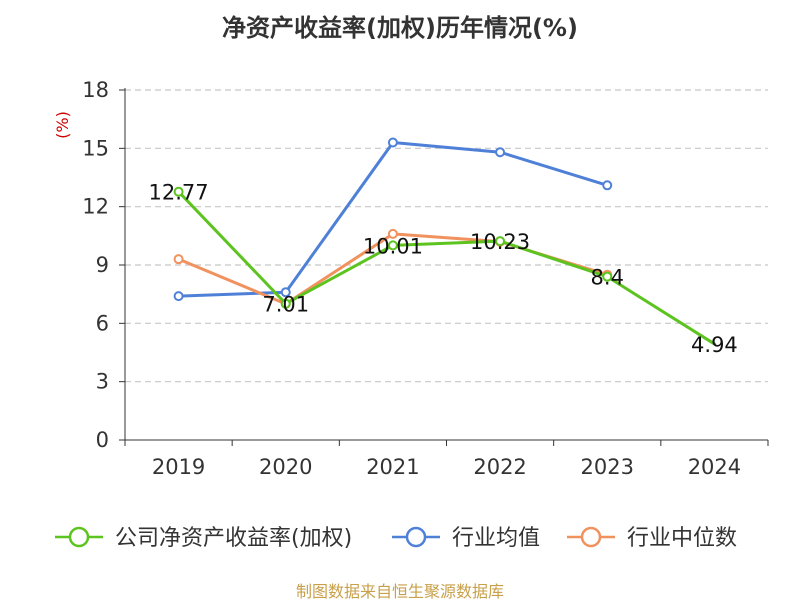  I want to click on data-label: 10.23, so click(500, 242).